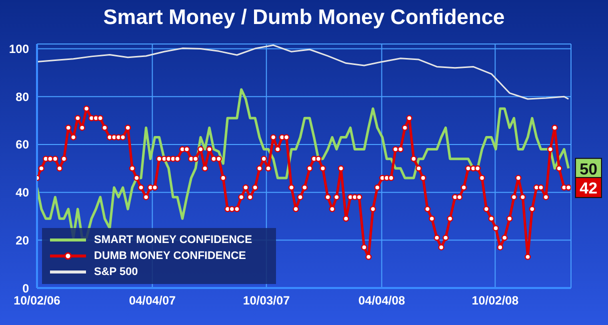 The height and width of the screenshot is (325, 608). What do you see at coordinates (23, 145) in the screenshot?
I see `y-tick-label: 60` at bounding box center [23, 145].